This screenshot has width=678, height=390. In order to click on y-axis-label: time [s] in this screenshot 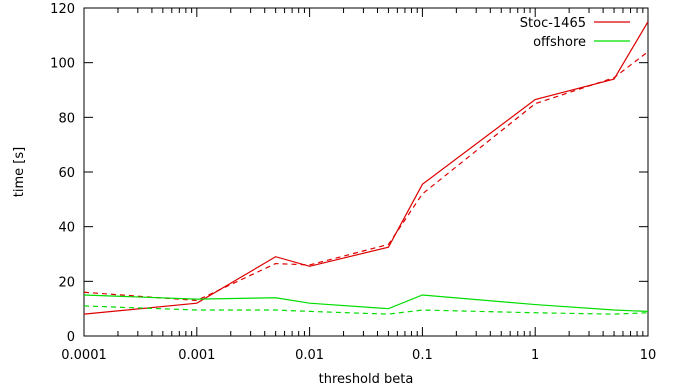, I will do `click(19, 172)`.